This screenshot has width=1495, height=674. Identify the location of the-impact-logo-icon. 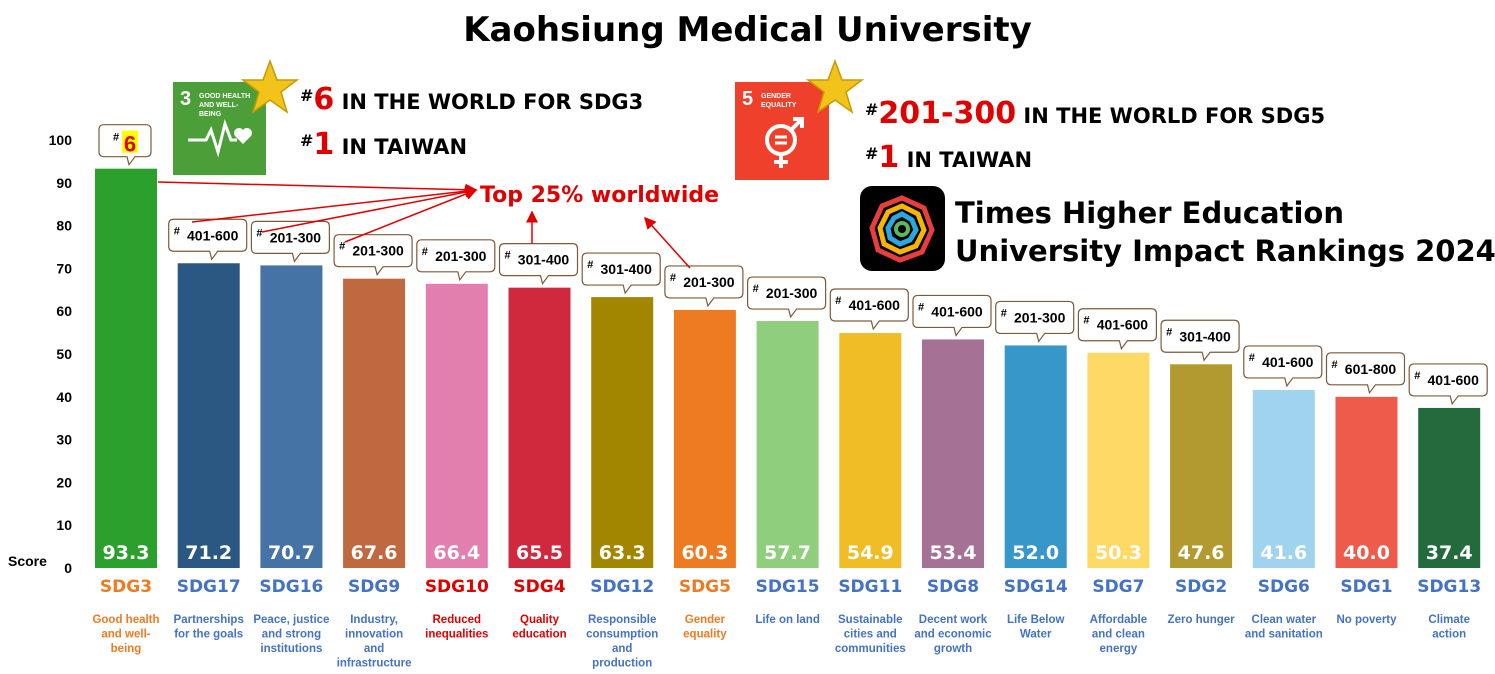
(902, 229).